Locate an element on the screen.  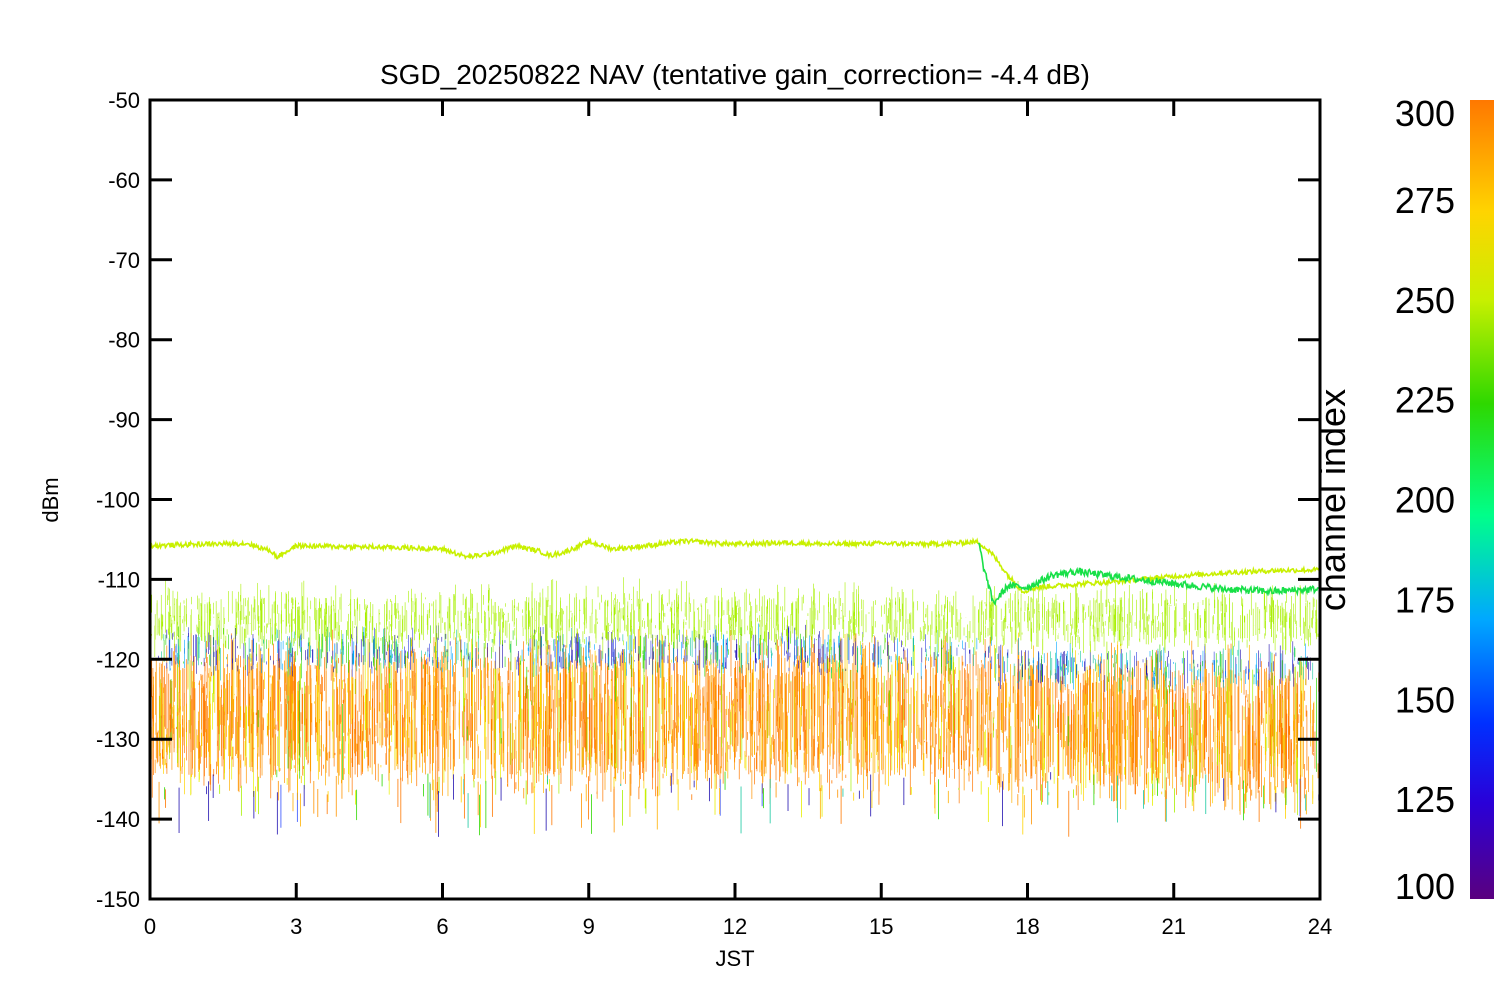
y-tick-label: -110 is located at coordinates (119, 579).